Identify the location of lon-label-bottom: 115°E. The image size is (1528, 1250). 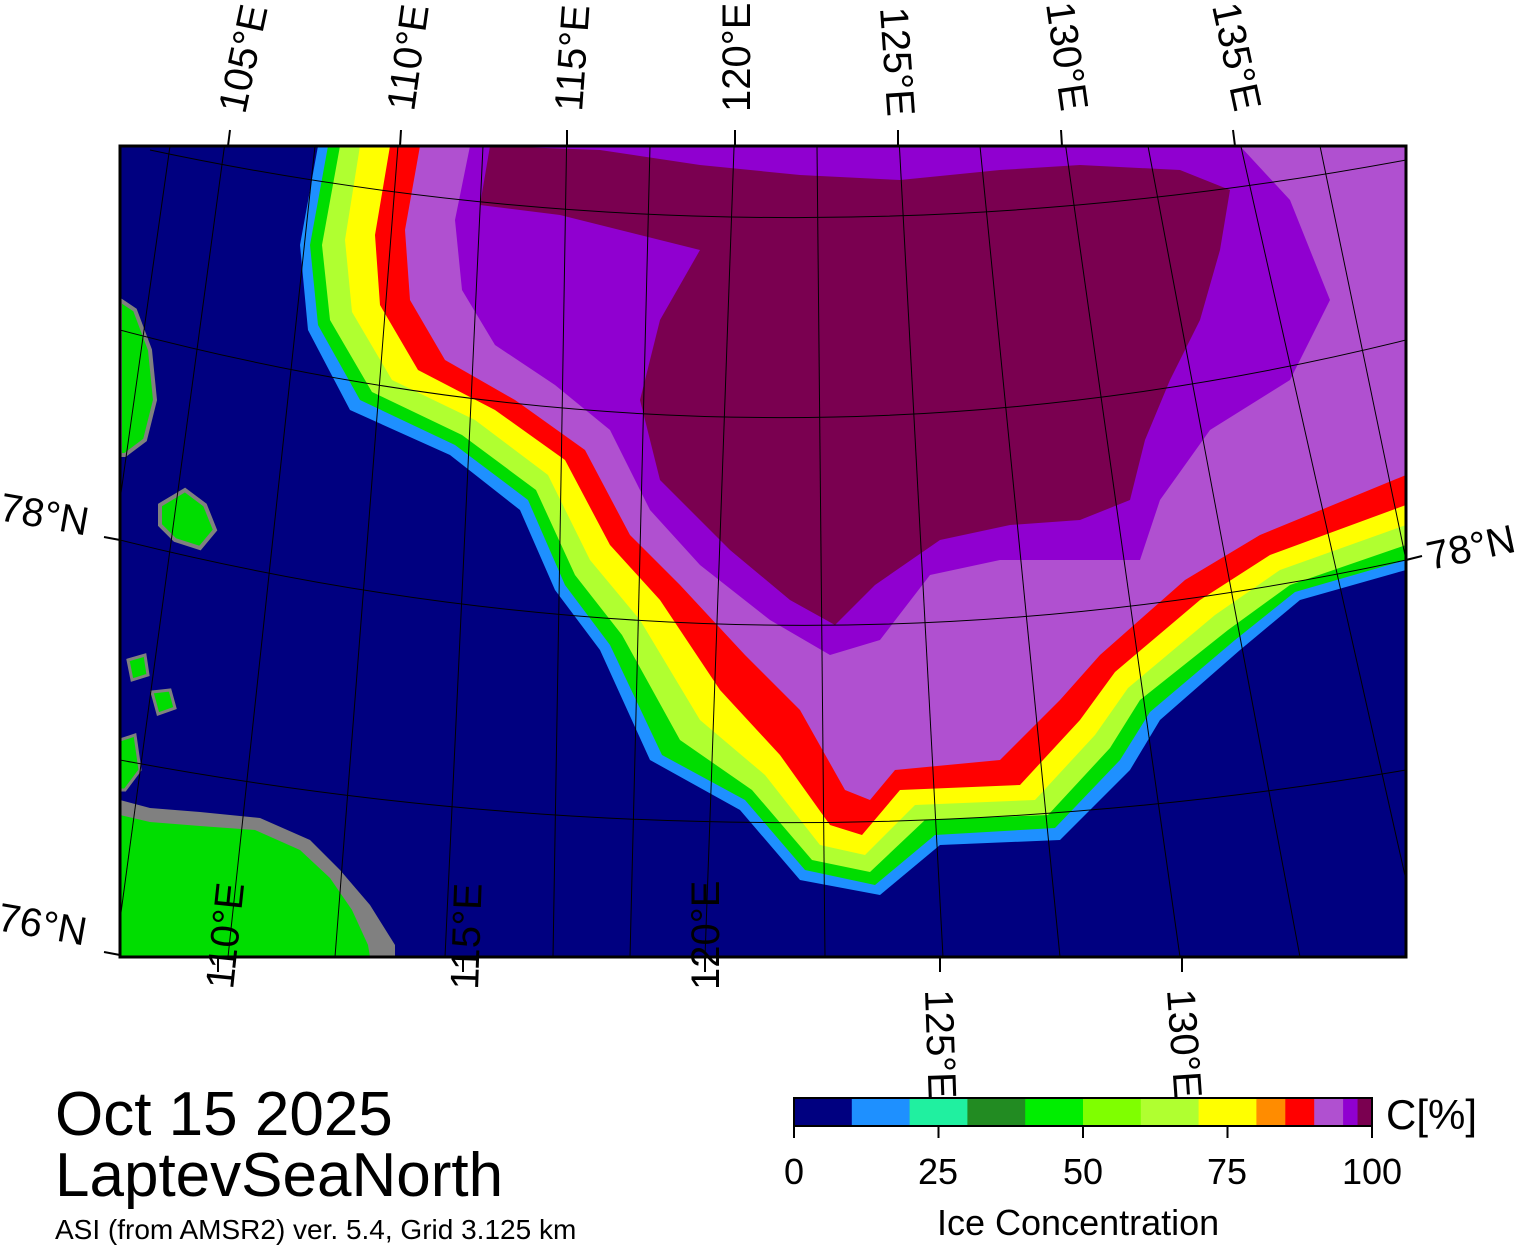
(467, 936).